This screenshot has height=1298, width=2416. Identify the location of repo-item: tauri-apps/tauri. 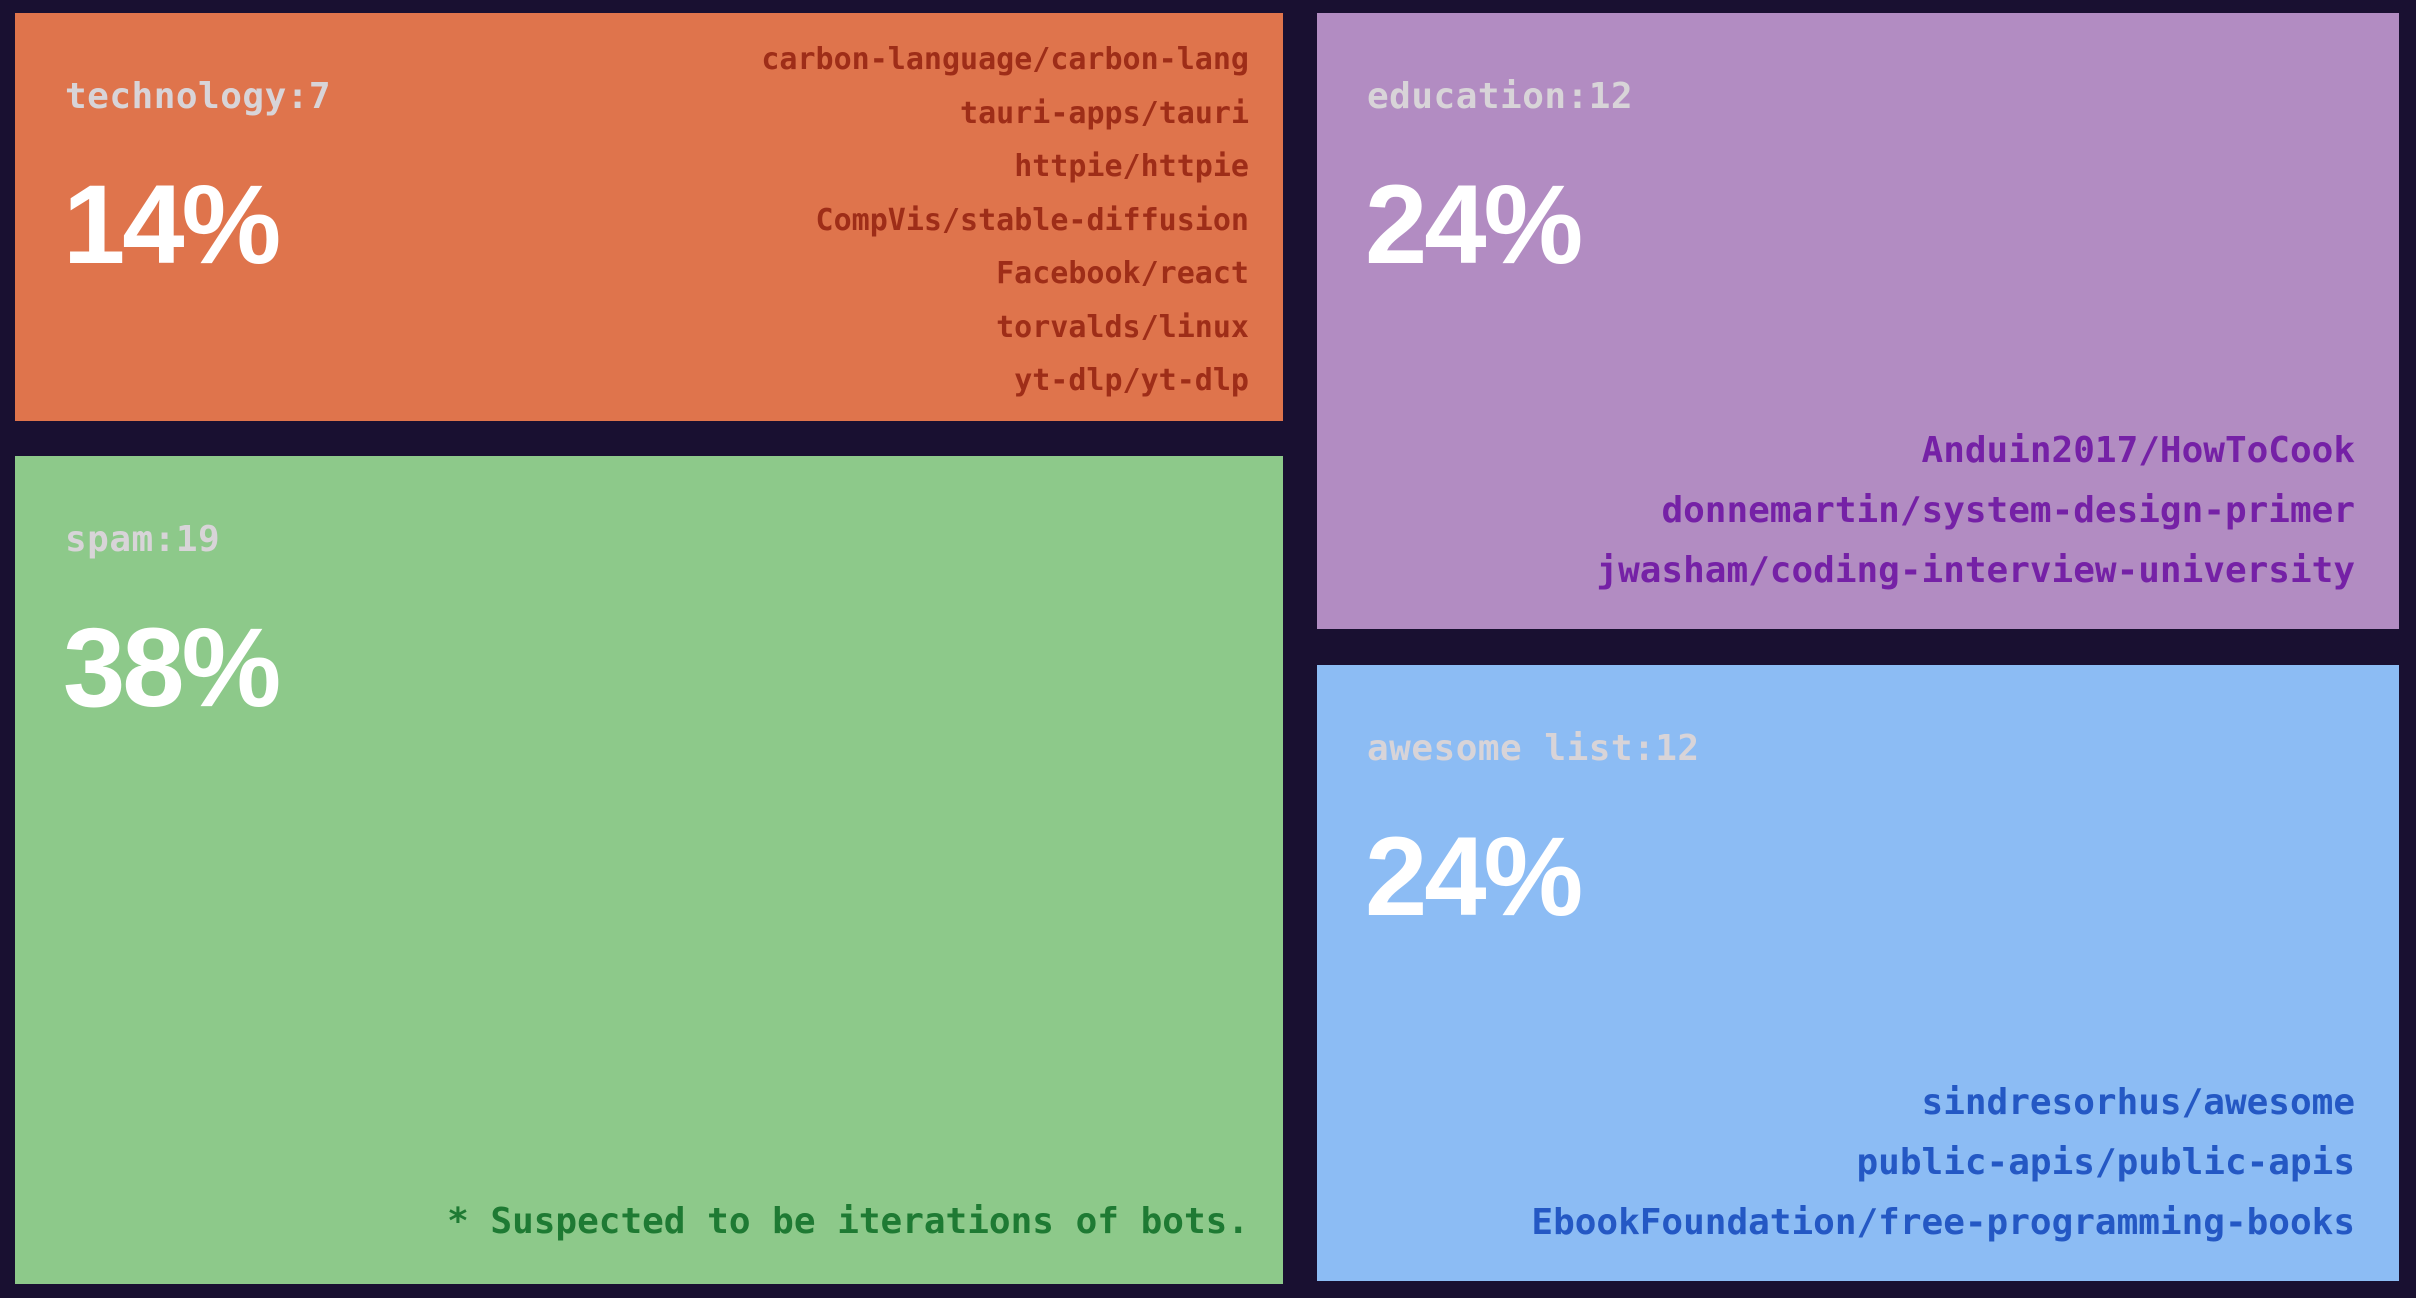
(1104, 113).